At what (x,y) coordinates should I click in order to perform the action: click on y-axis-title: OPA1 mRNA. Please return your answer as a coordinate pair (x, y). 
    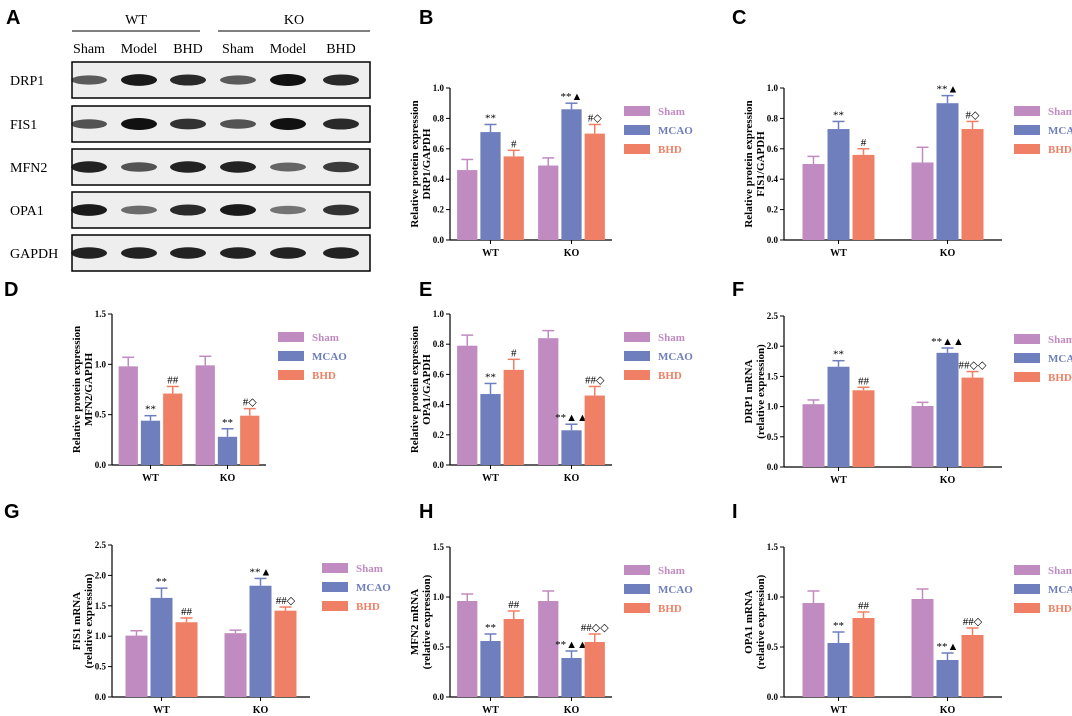
    Looking at the image, I should click on (749, 622).